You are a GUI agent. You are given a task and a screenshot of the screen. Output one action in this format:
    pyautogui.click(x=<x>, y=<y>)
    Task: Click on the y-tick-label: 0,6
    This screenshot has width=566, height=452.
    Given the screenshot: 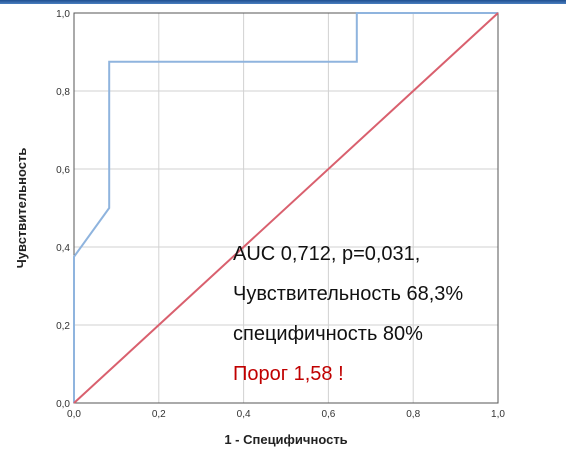 What is the action you would take?
    pyautogui.click(x=63, y=170)
    